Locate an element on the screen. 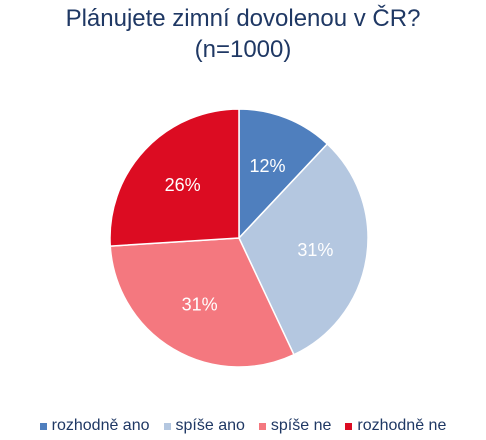 The height and width of the screenshot is (440, 486). legend-swatch-rozhodne-ne is located at coordinates (349, 426).